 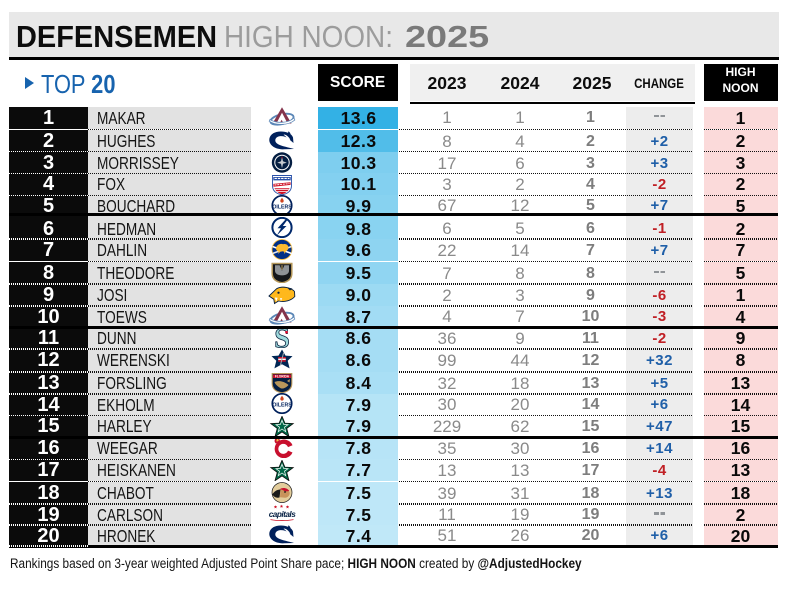 What do you see at coordinates (281, 514) in the screenshot?
I see `svg-text: capitals` at bounding box center [281, 514].